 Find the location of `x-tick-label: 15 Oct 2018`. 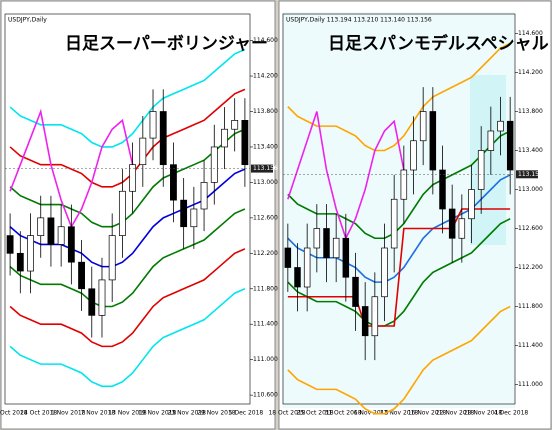

x-tick-label: 15 Oct 2018 is located at coordinates (14, 413).